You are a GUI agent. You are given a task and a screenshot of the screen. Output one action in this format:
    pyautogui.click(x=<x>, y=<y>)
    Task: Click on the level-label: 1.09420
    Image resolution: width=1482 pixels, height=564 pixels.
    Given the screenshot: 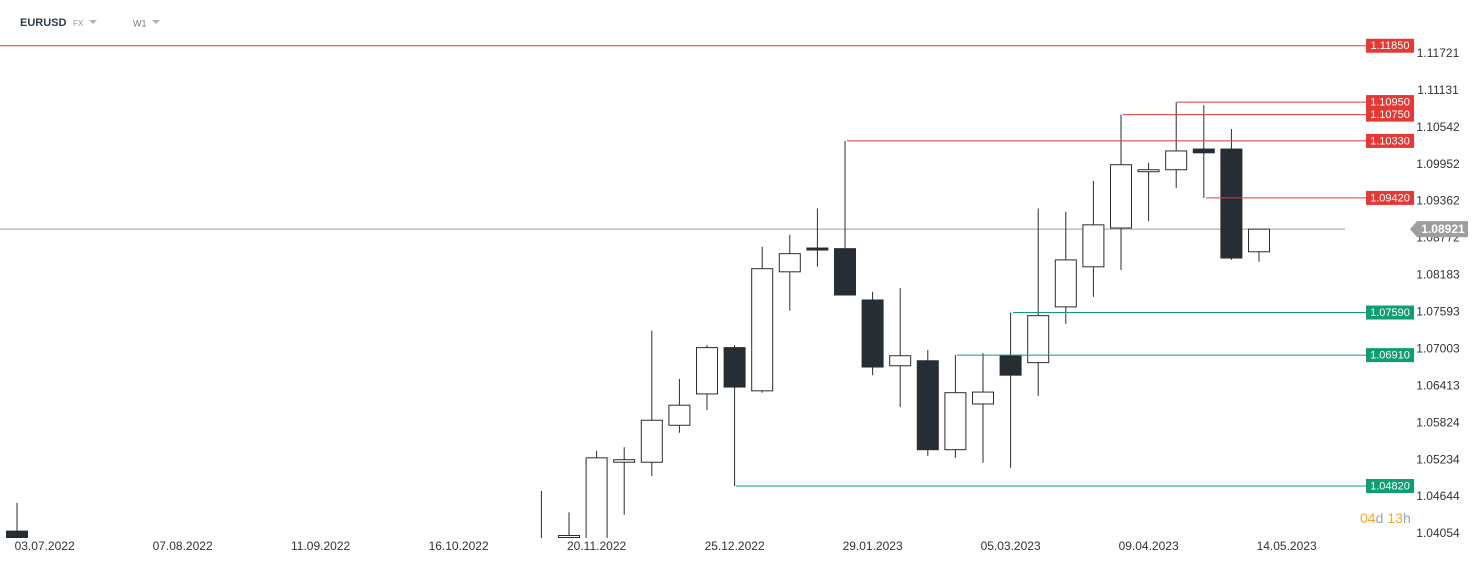 What is the action you would take?
    pyautogui.click(x=1390, y=198)
    